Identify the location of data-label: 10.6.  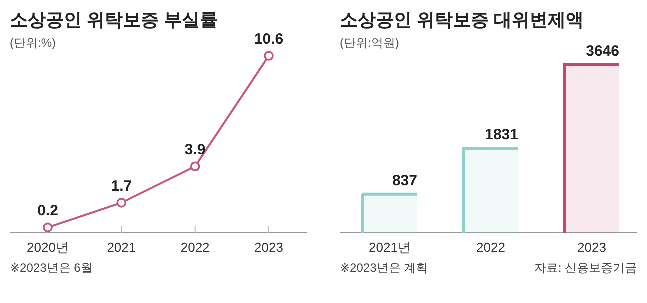
(269, 39).